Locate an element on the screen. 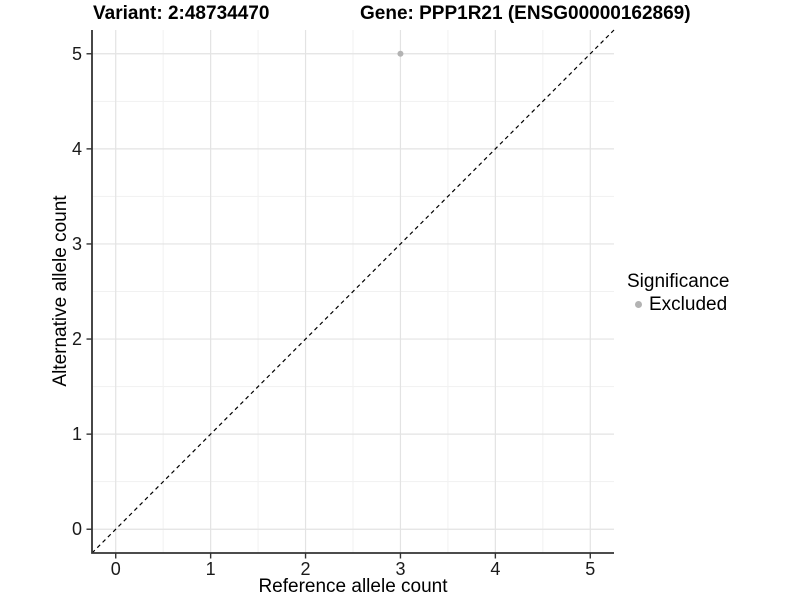  data-point is located at coordinates (400, 53).